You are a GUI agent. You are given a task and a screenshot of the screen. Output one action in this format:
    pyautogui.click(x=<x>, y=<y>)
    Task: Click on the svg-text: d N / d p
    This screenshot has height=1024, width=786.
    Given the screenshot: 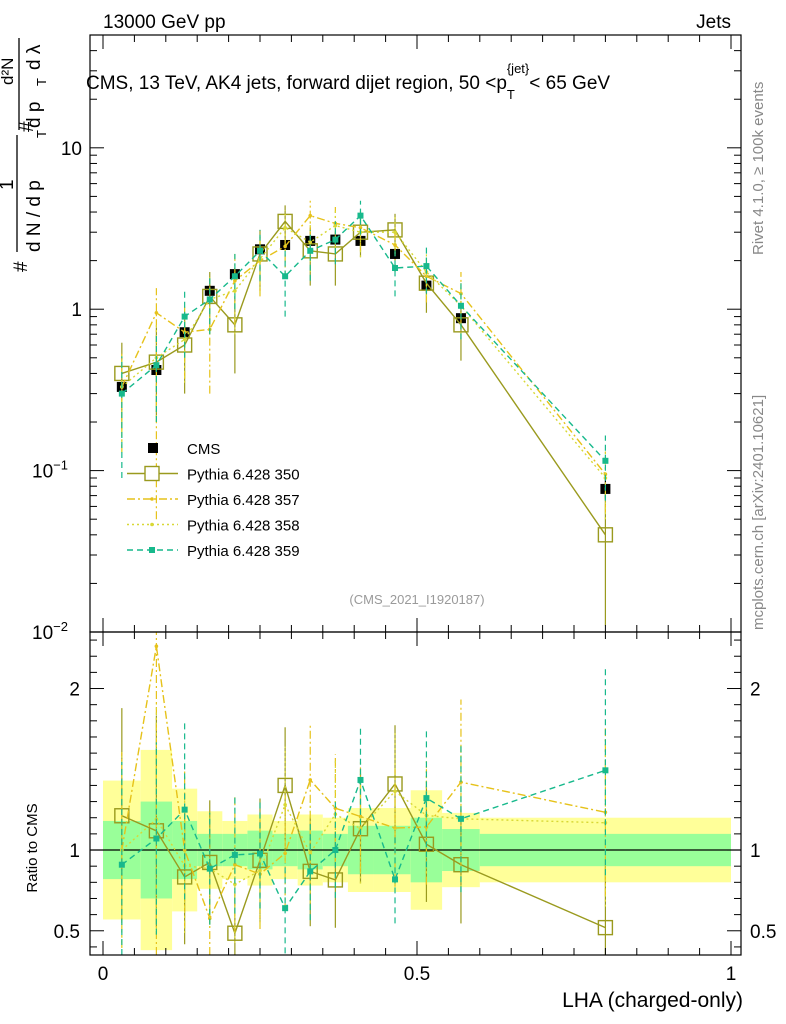 What is the action you would take?
    pyautogui.click(x=34, y=216)
    